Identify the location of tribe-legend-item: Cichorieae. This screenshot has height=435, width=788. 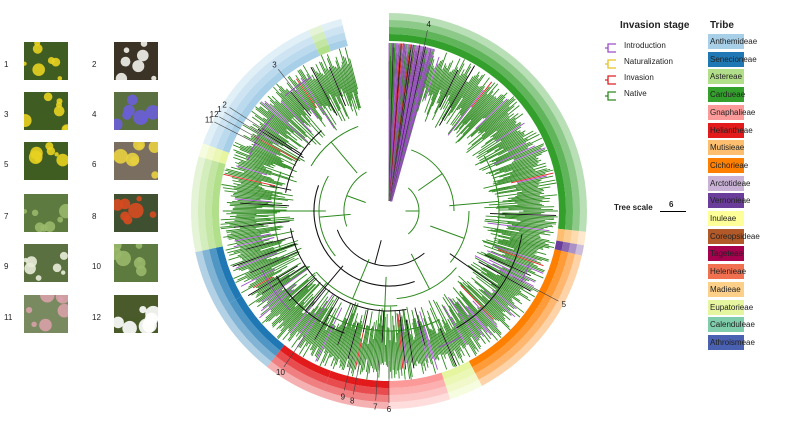
(729, 165).